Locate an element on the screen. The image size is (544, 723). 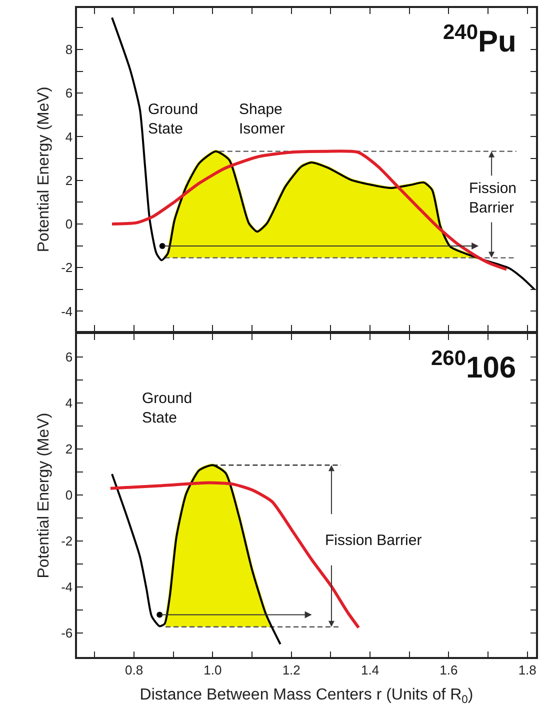
x-tick-label: 1.0 is located at coordinates (213, 670).